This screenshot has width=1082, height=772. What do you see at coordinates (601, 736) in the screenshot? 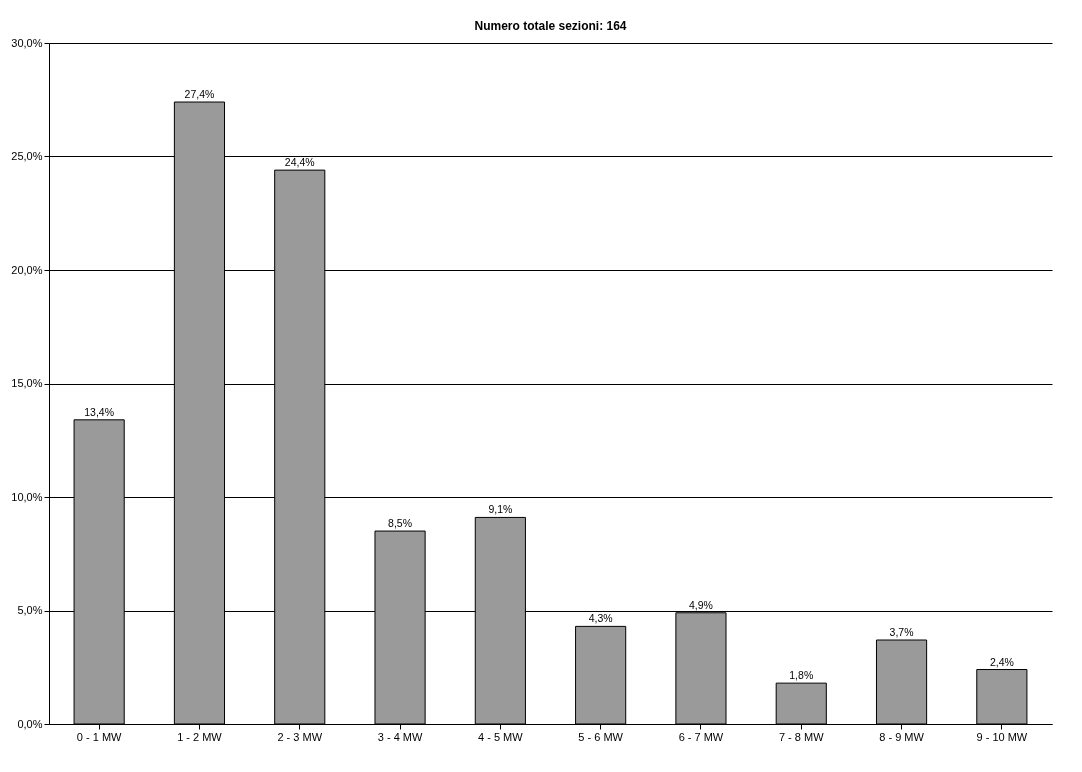
I see `x-tick-label: 5 - 6 MW` at bounding box center [601, 736].